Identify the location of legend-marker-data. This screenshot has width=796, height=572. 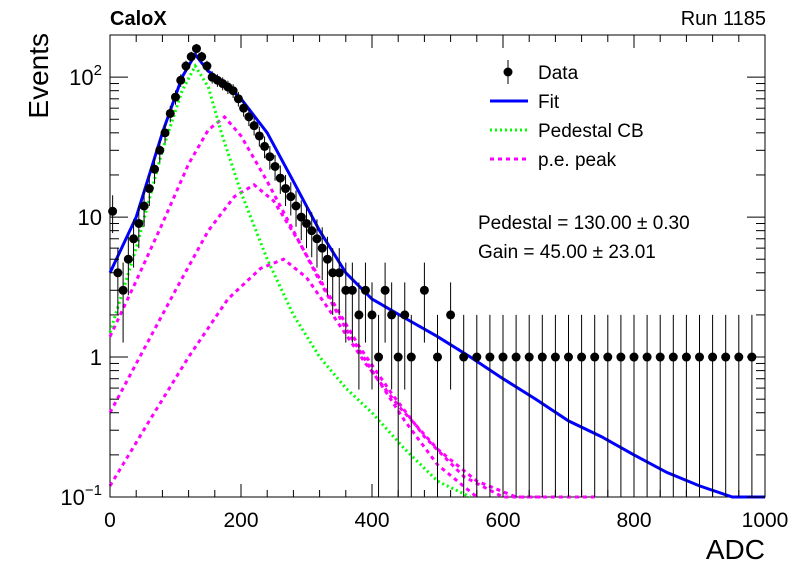
(508, 72).